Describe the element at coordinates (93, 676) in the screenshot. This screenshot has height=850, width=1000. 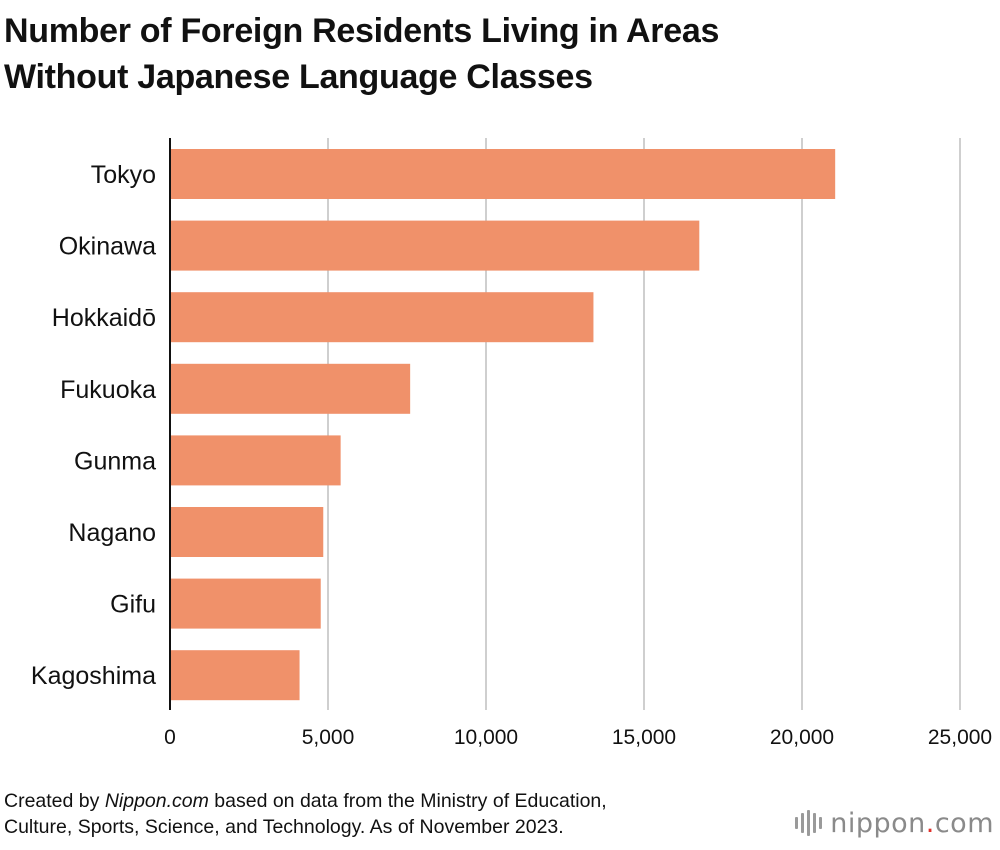
I see `category-label-7: Kagoshima` at that location.